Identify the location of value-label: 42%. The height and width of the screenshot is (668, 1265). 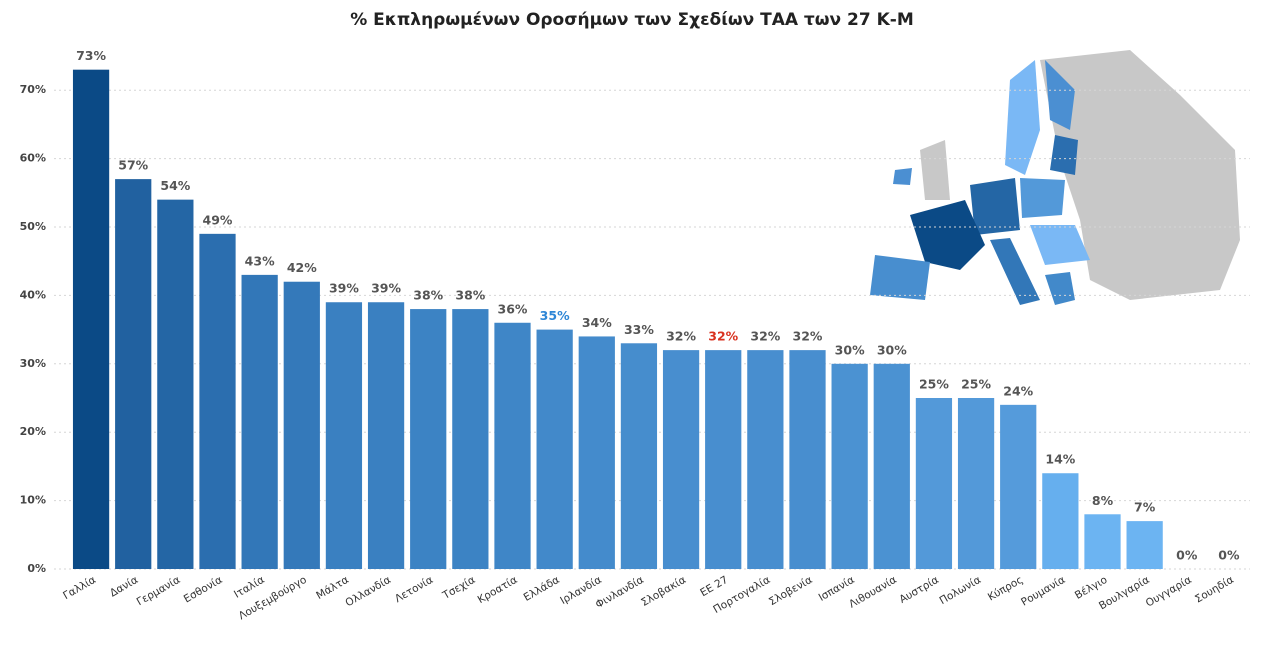
(302, 267).